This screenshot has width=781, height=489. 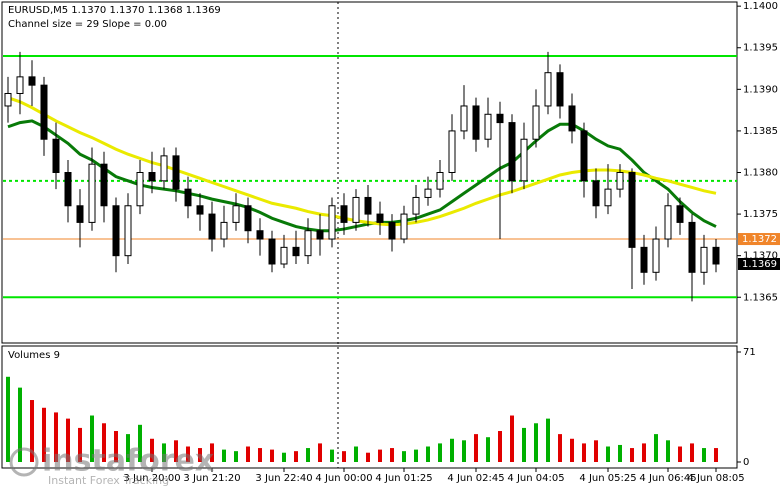 I want to click on price-label: 1.1372, so click(x=759, y=239).